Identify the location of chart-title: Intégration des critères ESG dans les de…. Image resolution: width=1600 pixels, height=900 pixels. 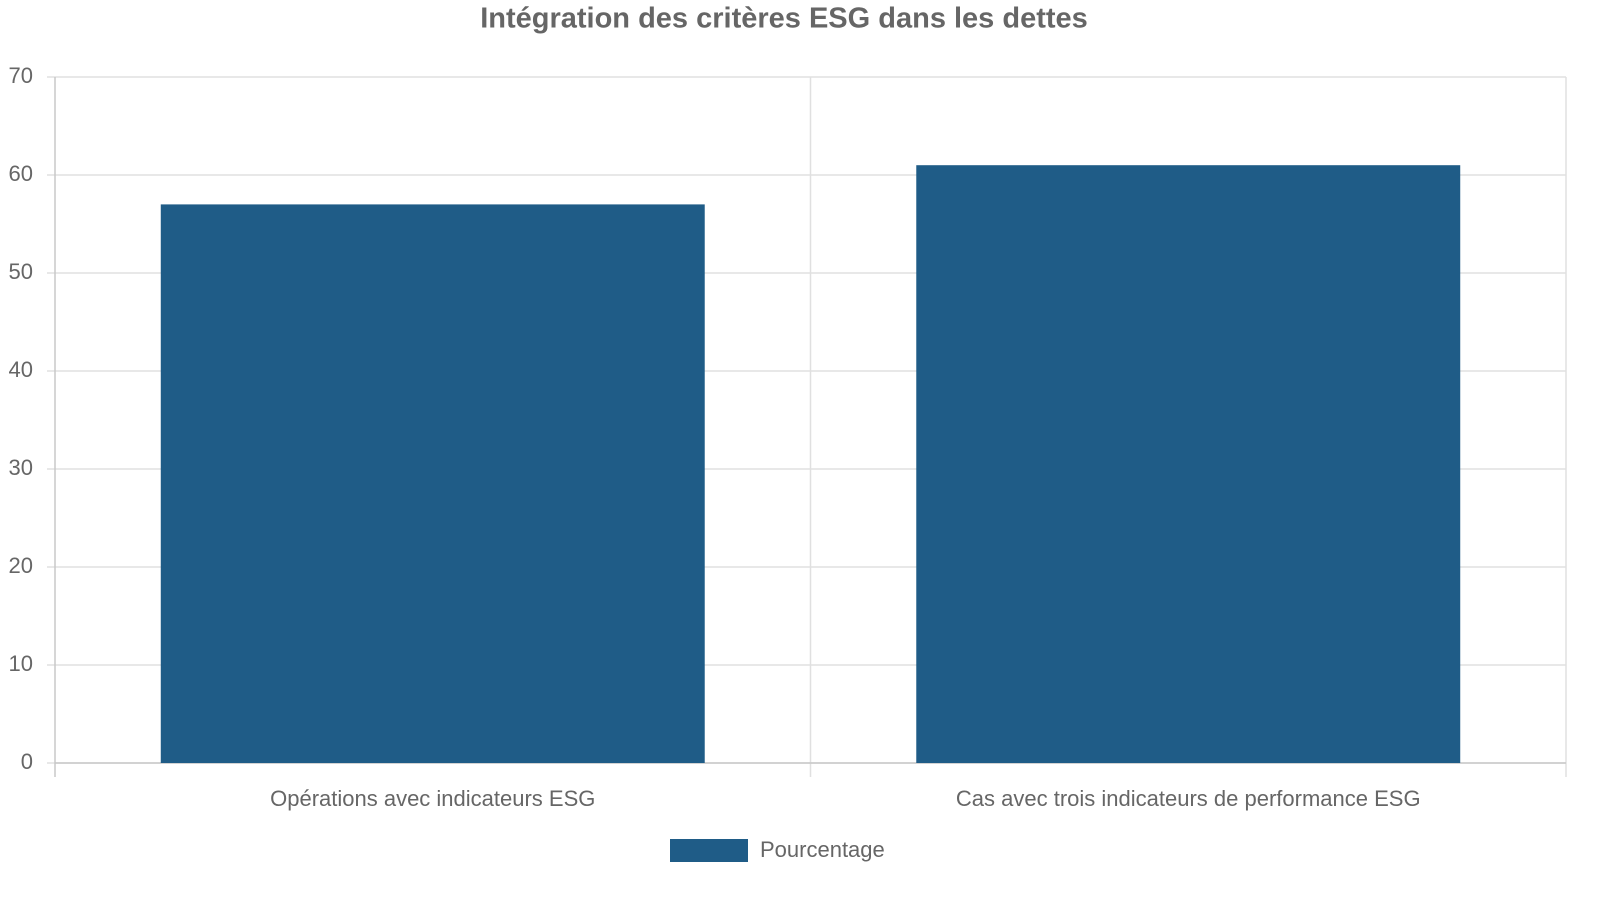
(784, 19).